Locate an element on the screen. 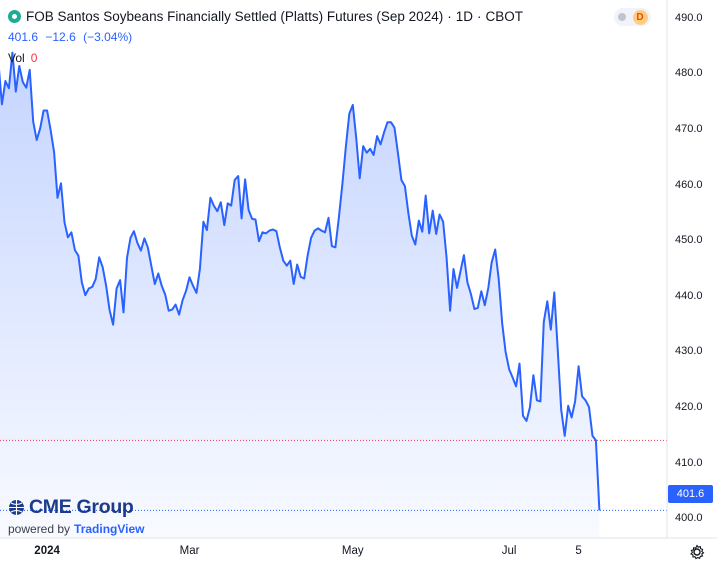 The width and height of the screenshot is (717, 566). volume-legend: Vol 0 is located at coordinates (22, 58).